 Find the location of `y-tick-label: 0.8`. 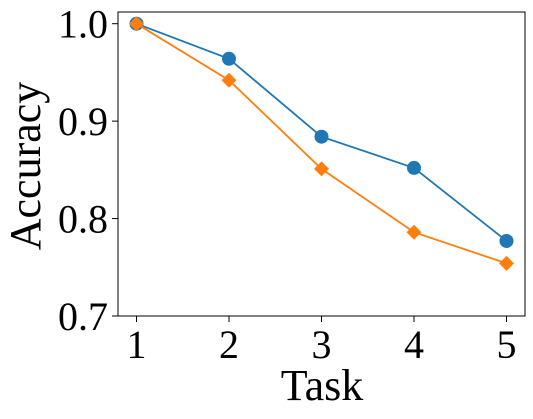

y-tick-label: 0.8 is located at coordinates (83, 219).